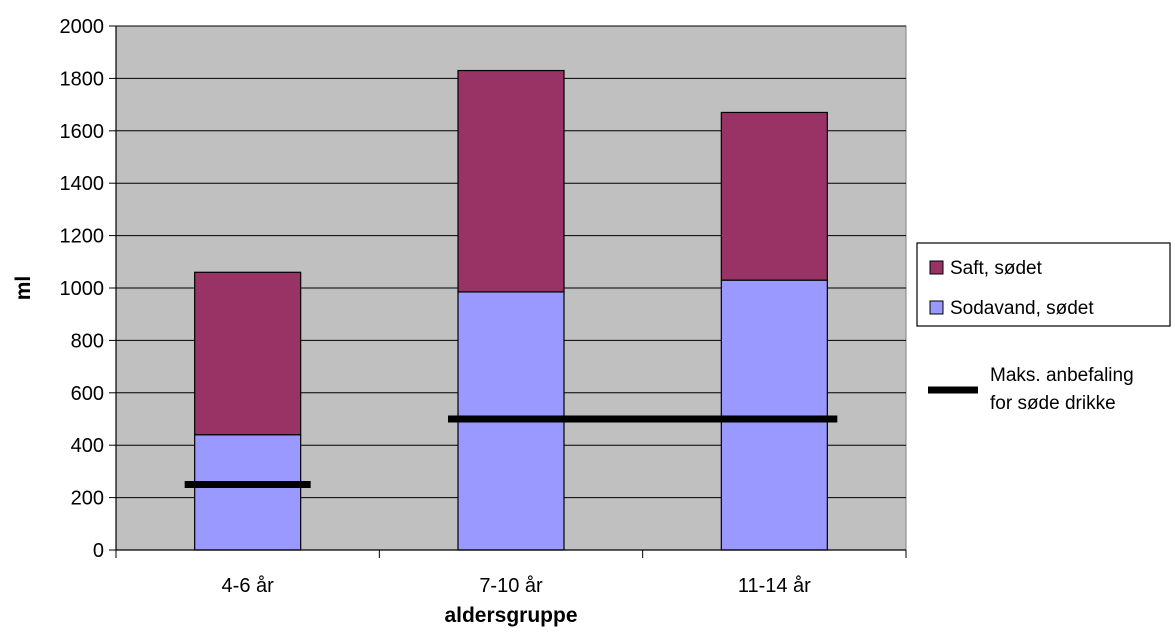 This screenshot has width=1175, height=638. I want to click on legend-box, so click(1043, 284).